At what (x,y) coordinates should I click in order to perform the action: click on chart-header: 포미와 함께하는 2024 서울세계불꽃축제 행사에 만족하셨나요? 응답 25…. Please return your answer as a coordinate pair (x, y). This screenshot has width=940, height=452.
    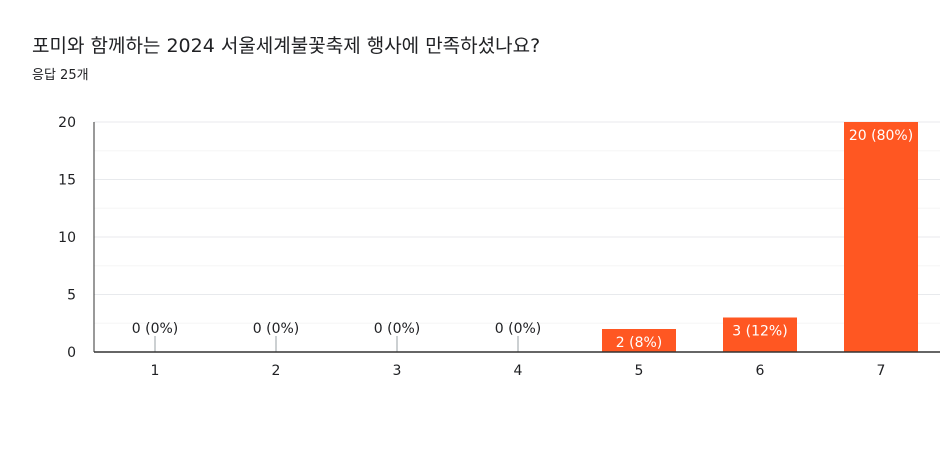
    Looking at the image, I should click on (478, 59).